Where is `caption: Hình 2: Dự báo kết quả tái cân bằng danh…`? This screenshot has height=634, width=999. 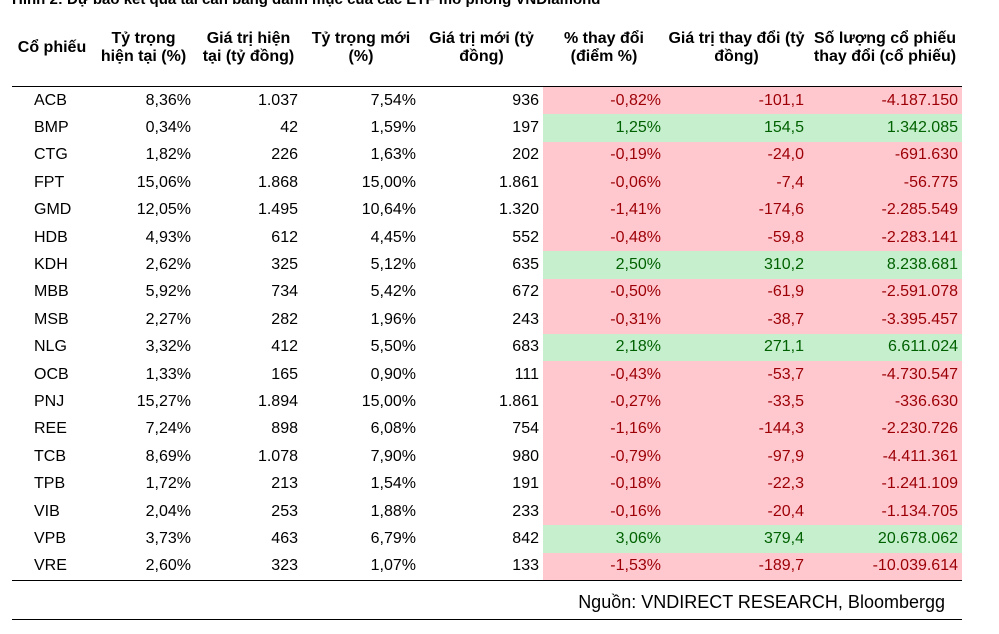
caption: Hình 2: Dự báo kết quả tái cân bằng danh… is located at coordinates (306, 4).